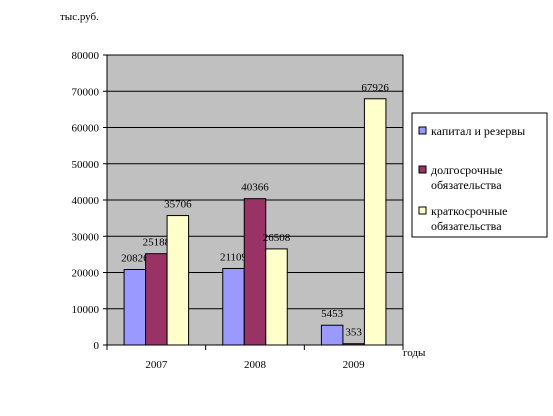 The width and height of the screenshot is (553, 416). What do you see at coordinates (414, 353) in the screenshot?
I see `x-axis-title: годы` at bounding box center [414, 353].